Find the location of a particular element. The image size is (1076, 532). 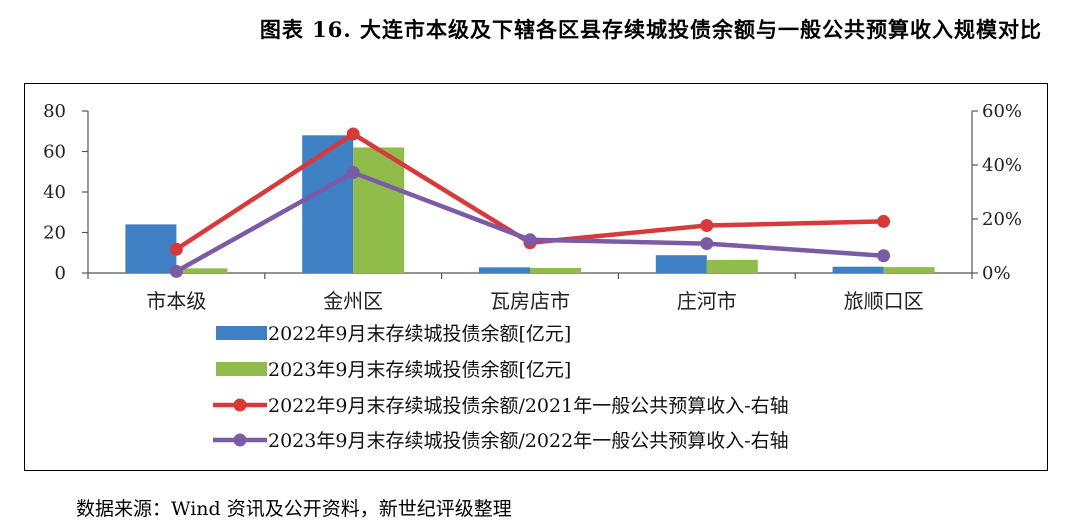

left-tick-label: 0 is located at coordinates (60, 273).